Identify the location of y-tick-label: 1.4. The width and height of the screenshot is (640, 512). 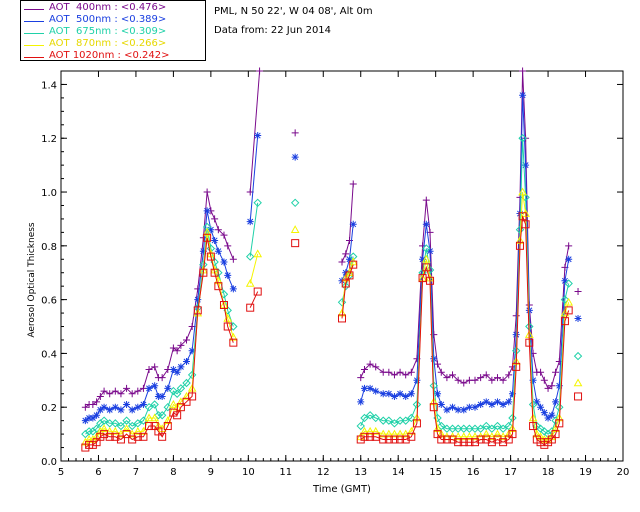
(49, 85).